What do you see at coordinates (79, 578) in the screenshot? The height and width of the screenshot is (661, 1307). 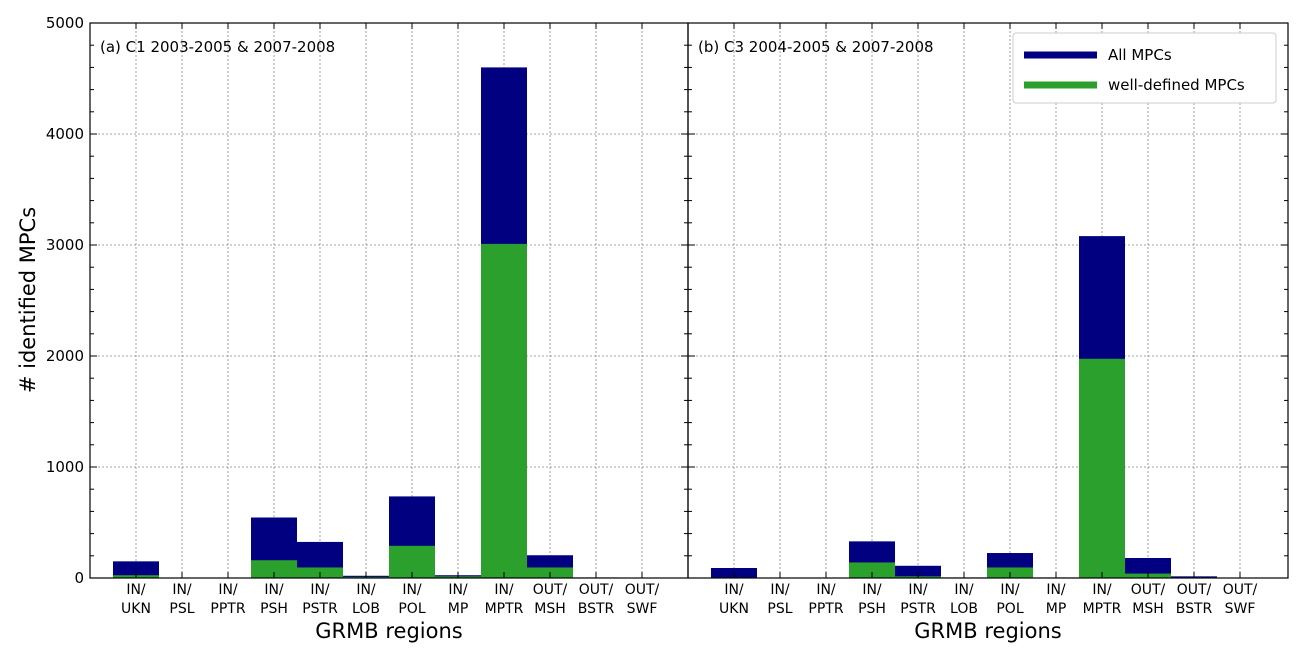 I see `y-tick-label: 0` at bounding box center [79, 578].